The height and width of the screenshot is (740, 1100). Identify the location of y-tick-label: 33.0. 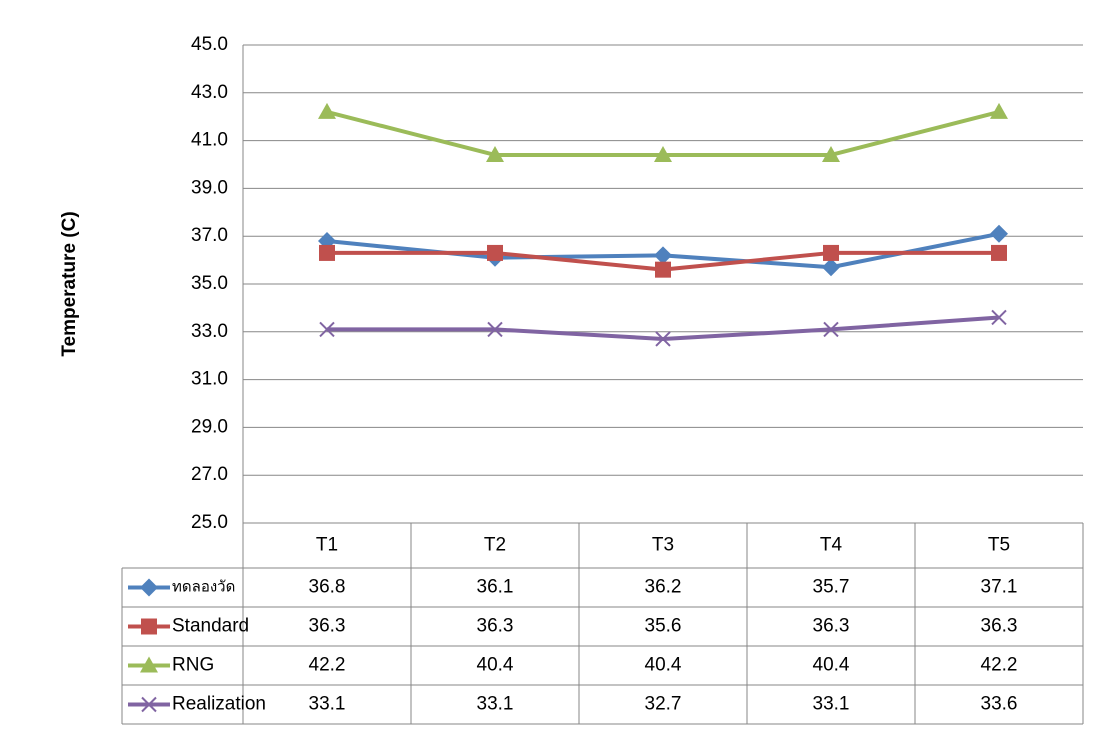
(209, 331).